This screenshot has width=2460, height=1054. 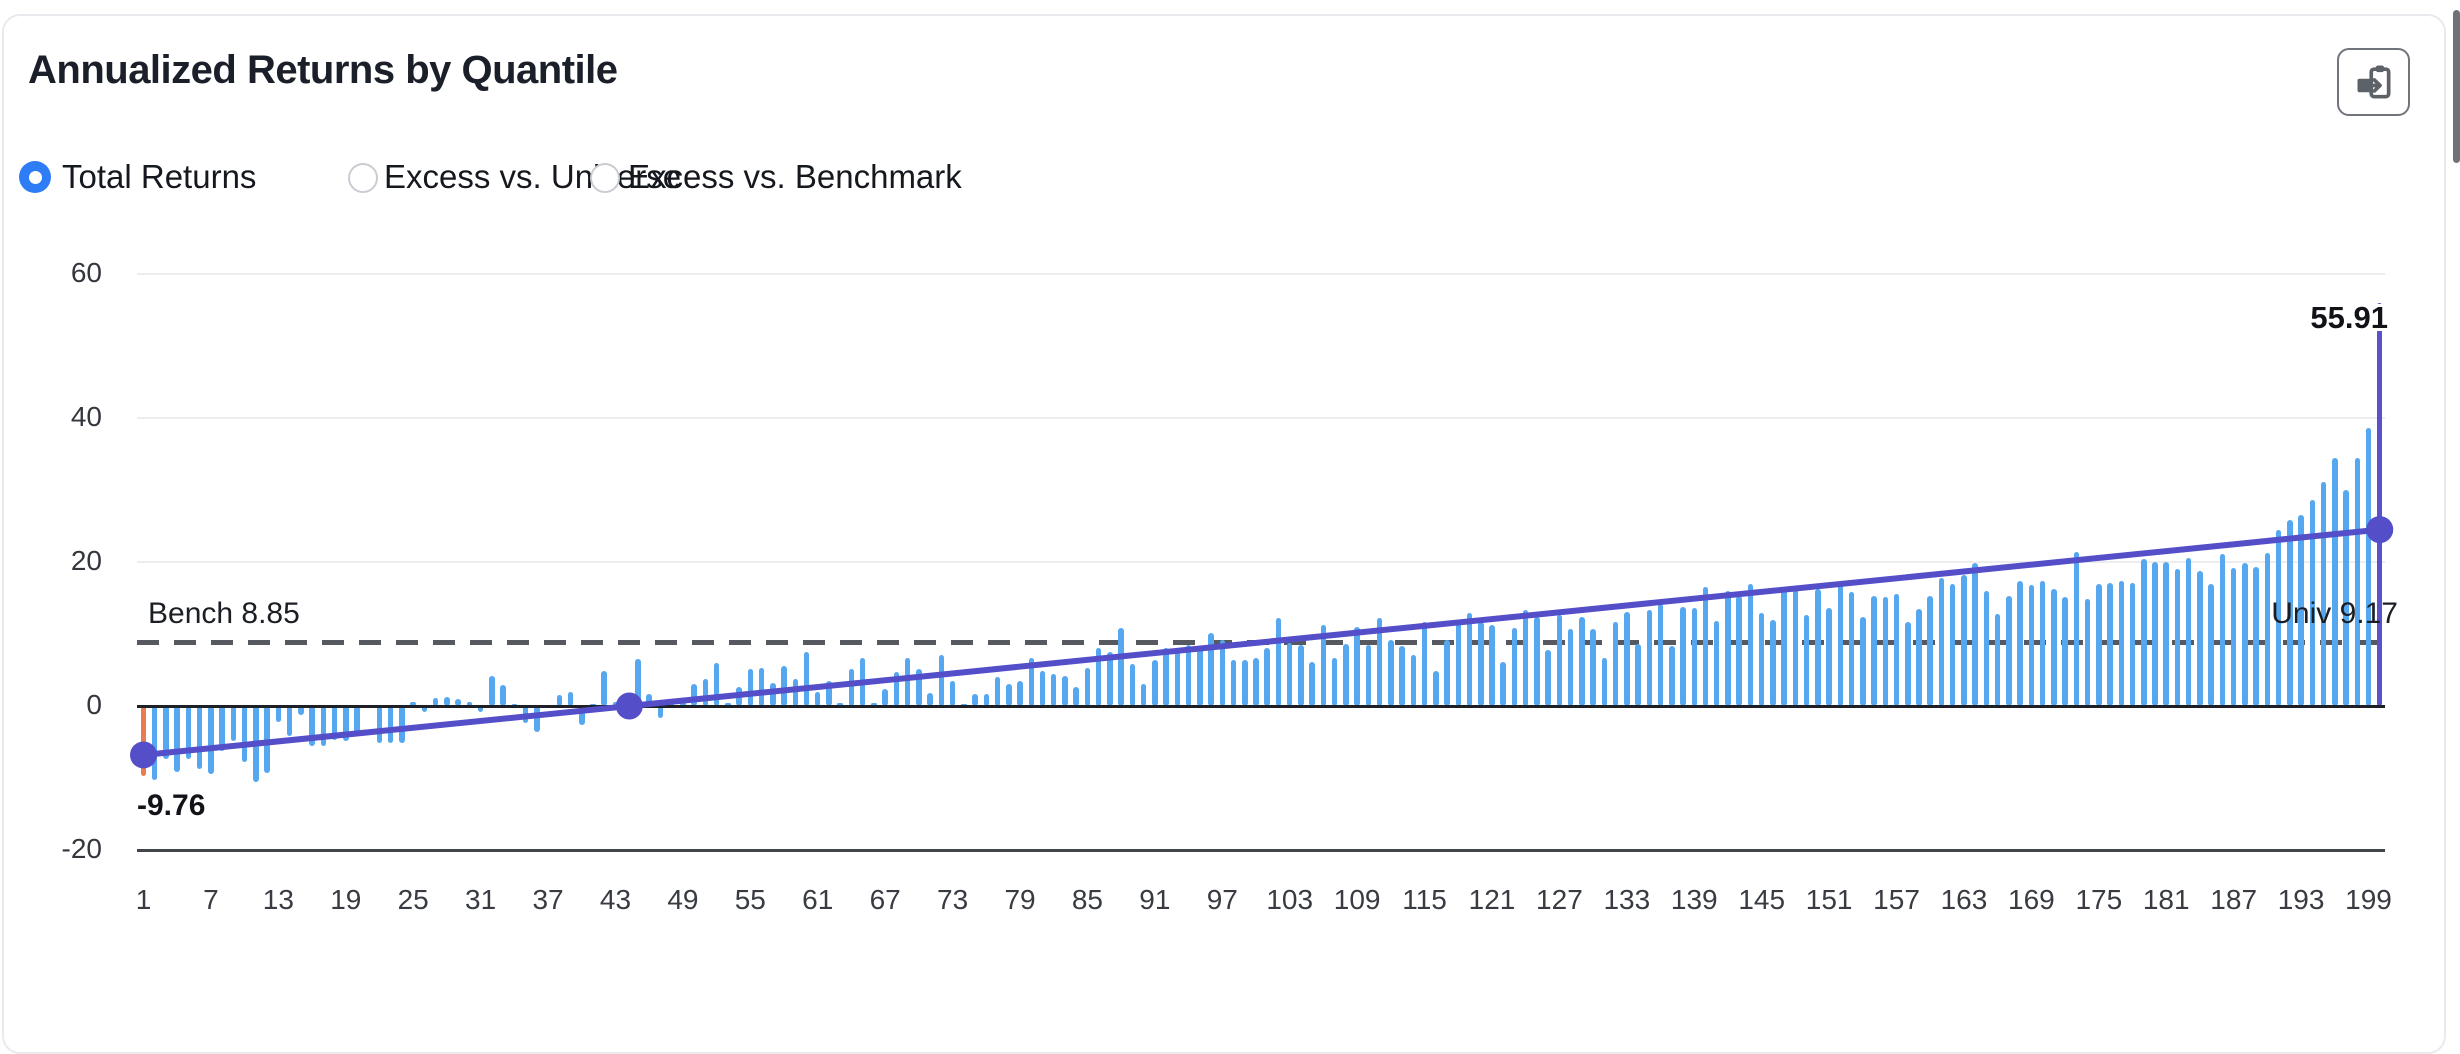 What do you see at coordinates (1964, 899) in the screenshot?
I see `x-tick-label-163: 163` at bounding box center [1964, 899].